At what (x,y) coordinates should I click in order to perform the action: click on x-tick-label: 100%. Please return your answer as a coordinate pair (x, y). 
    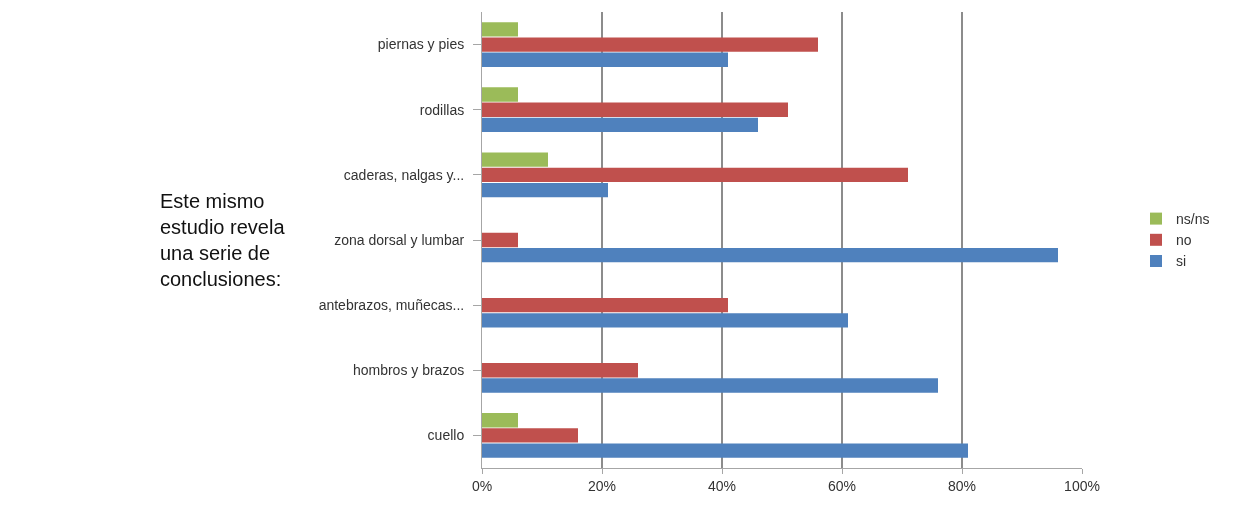
    Looking at the image, I should click on (1082, 485).